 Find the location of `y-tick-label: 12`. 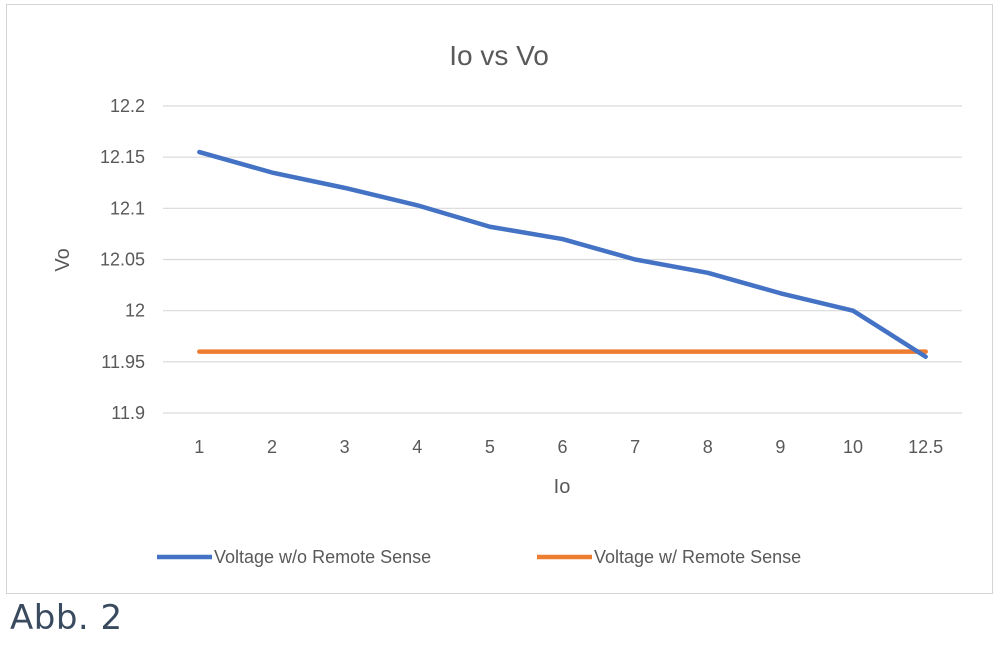

y-tick-label: 12 is located at coordinates (135, 311).